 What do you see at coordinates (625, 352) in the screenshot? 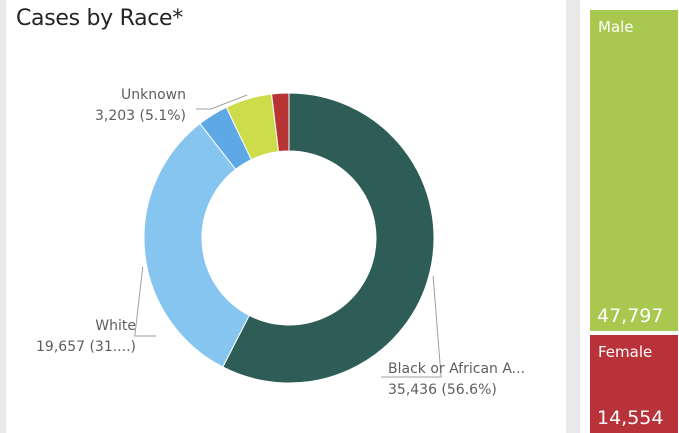
I see `treemap-label-female: Female` at bounding box center [625, 352].